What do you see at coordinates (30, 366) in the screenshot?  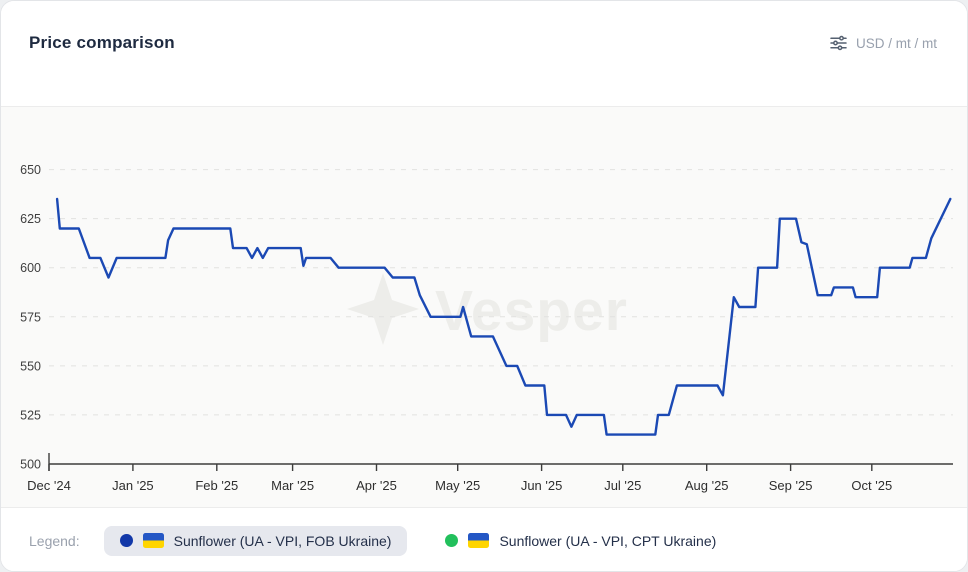 I see `svg-text: 550` at bounding box center [30, 366].